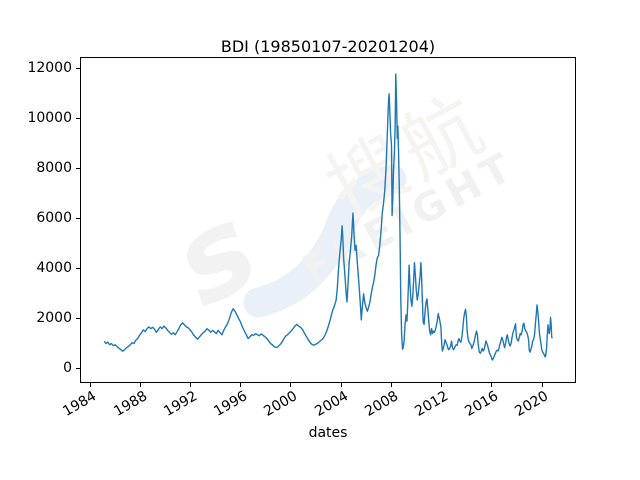  I want to click on y-tick-label: 12000, so click(49, 68).